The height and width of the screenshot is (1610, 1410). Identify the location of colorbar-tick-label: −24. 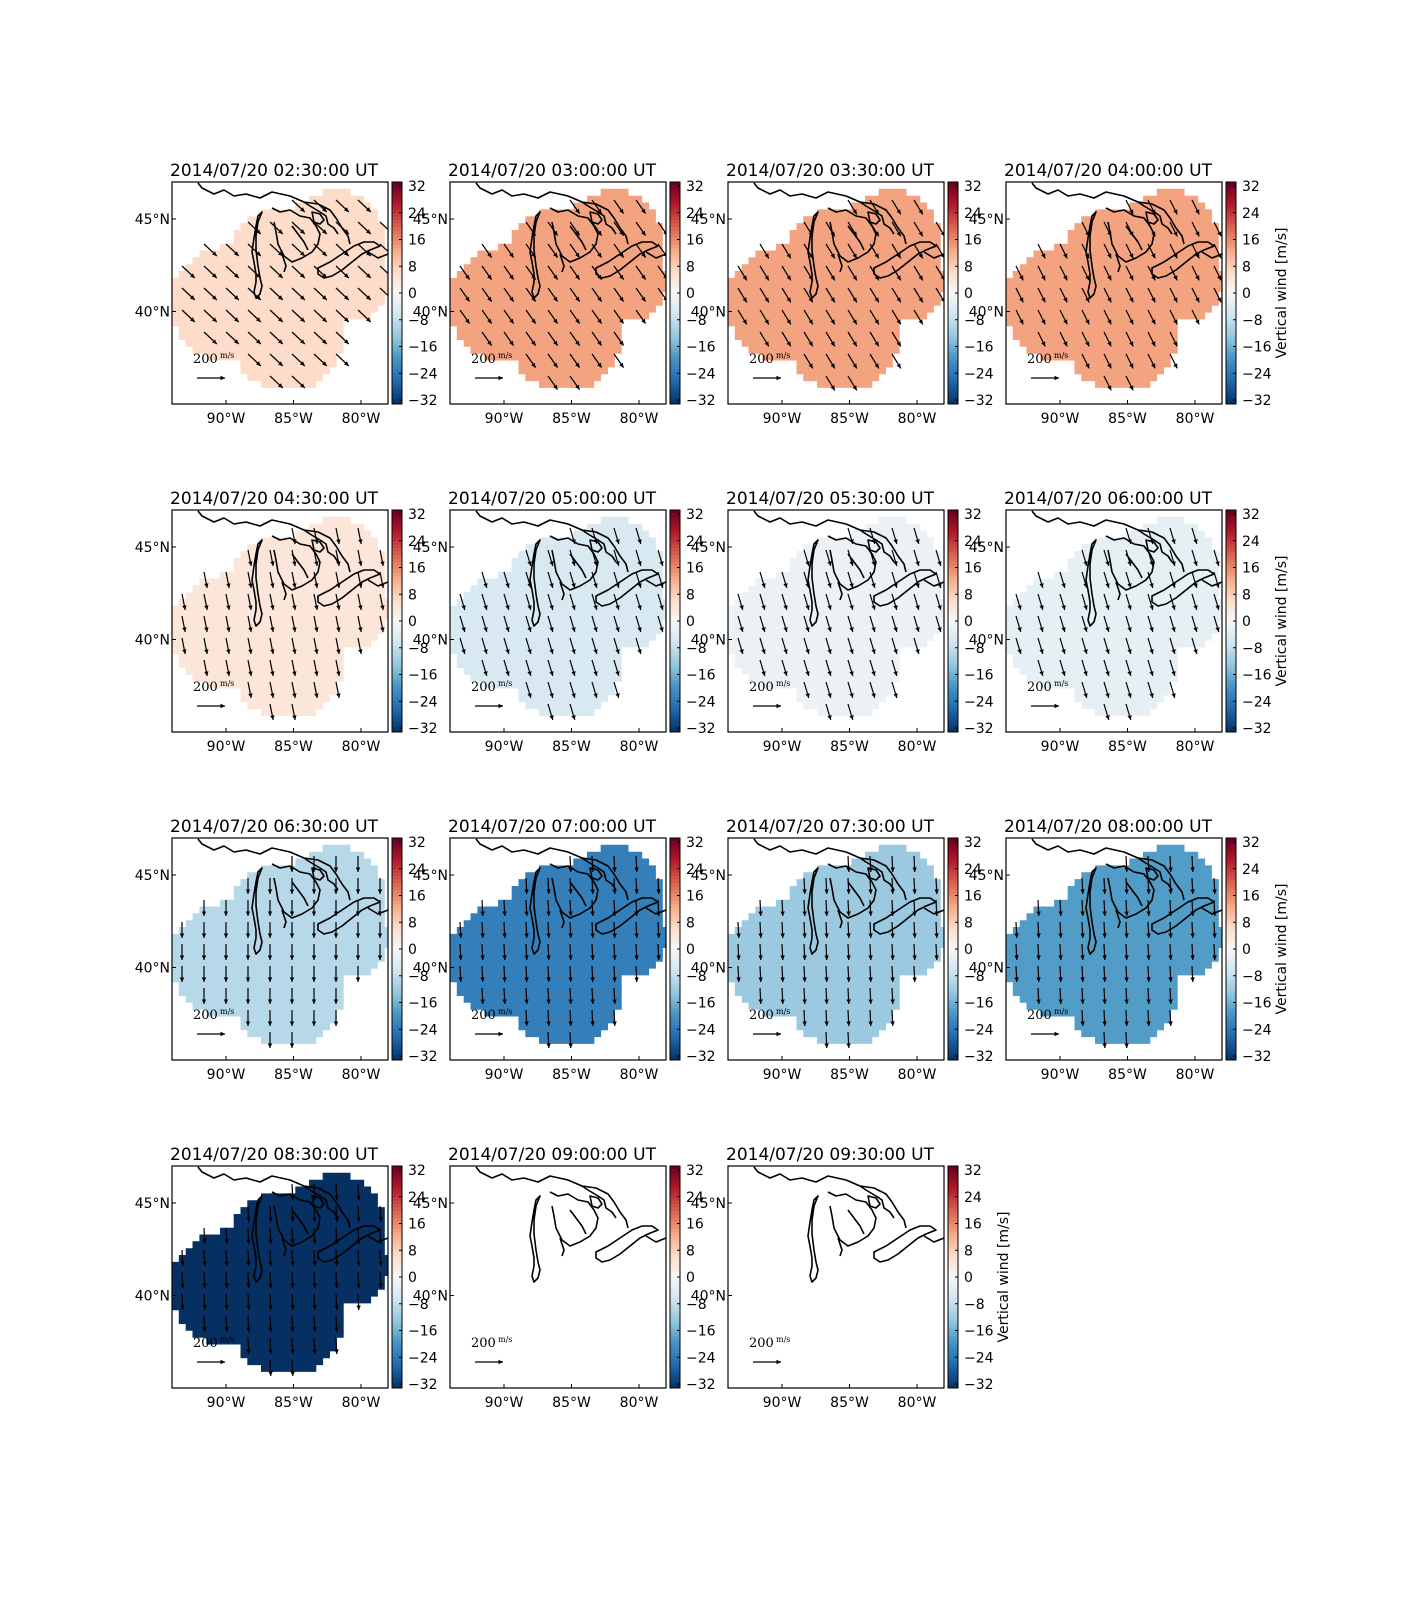
(423, 1358).